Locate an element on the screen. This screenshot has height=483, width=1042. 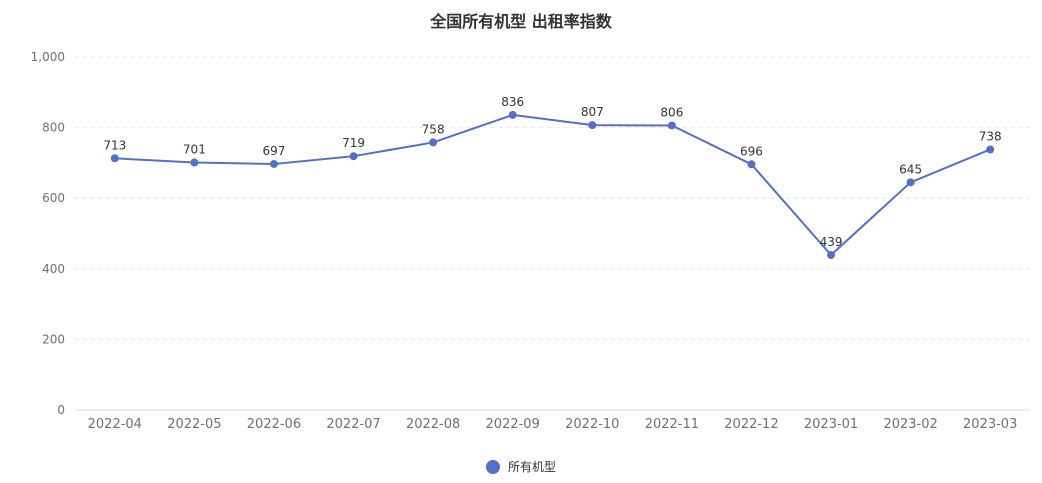
data-label: 719 is located at coordinates (353, 143).